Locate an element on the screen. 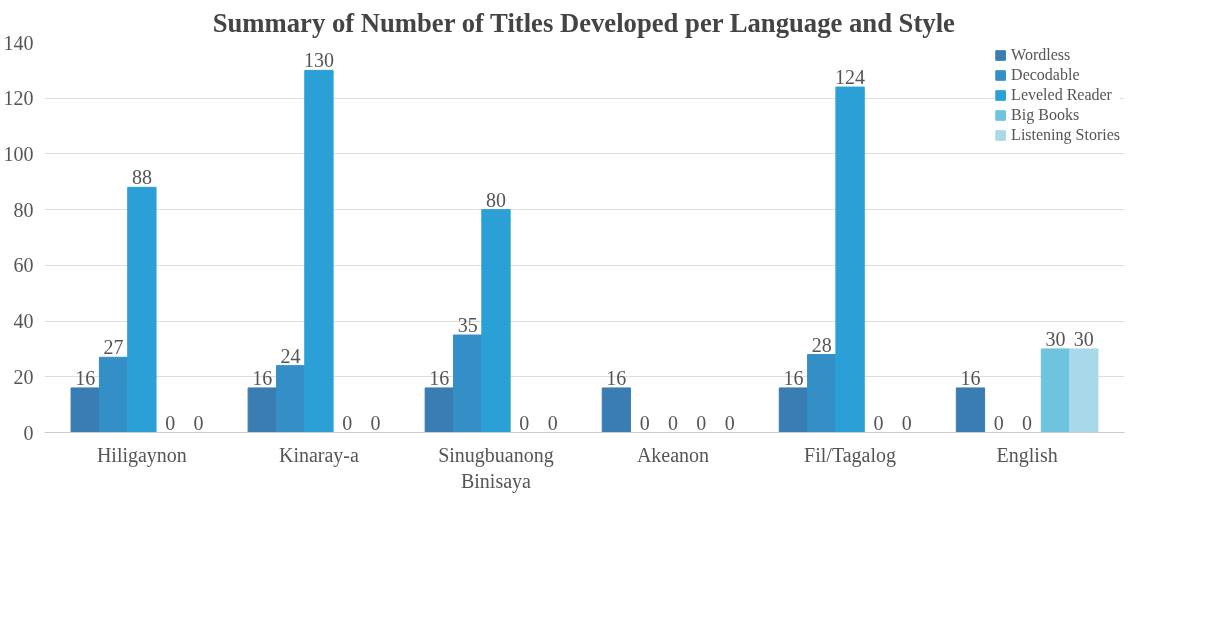 The width and height of the screenshot is (1216, 621). chart-title: Summary of Number of Titles Developed per Language and Style is located at coordinates (584, 22).